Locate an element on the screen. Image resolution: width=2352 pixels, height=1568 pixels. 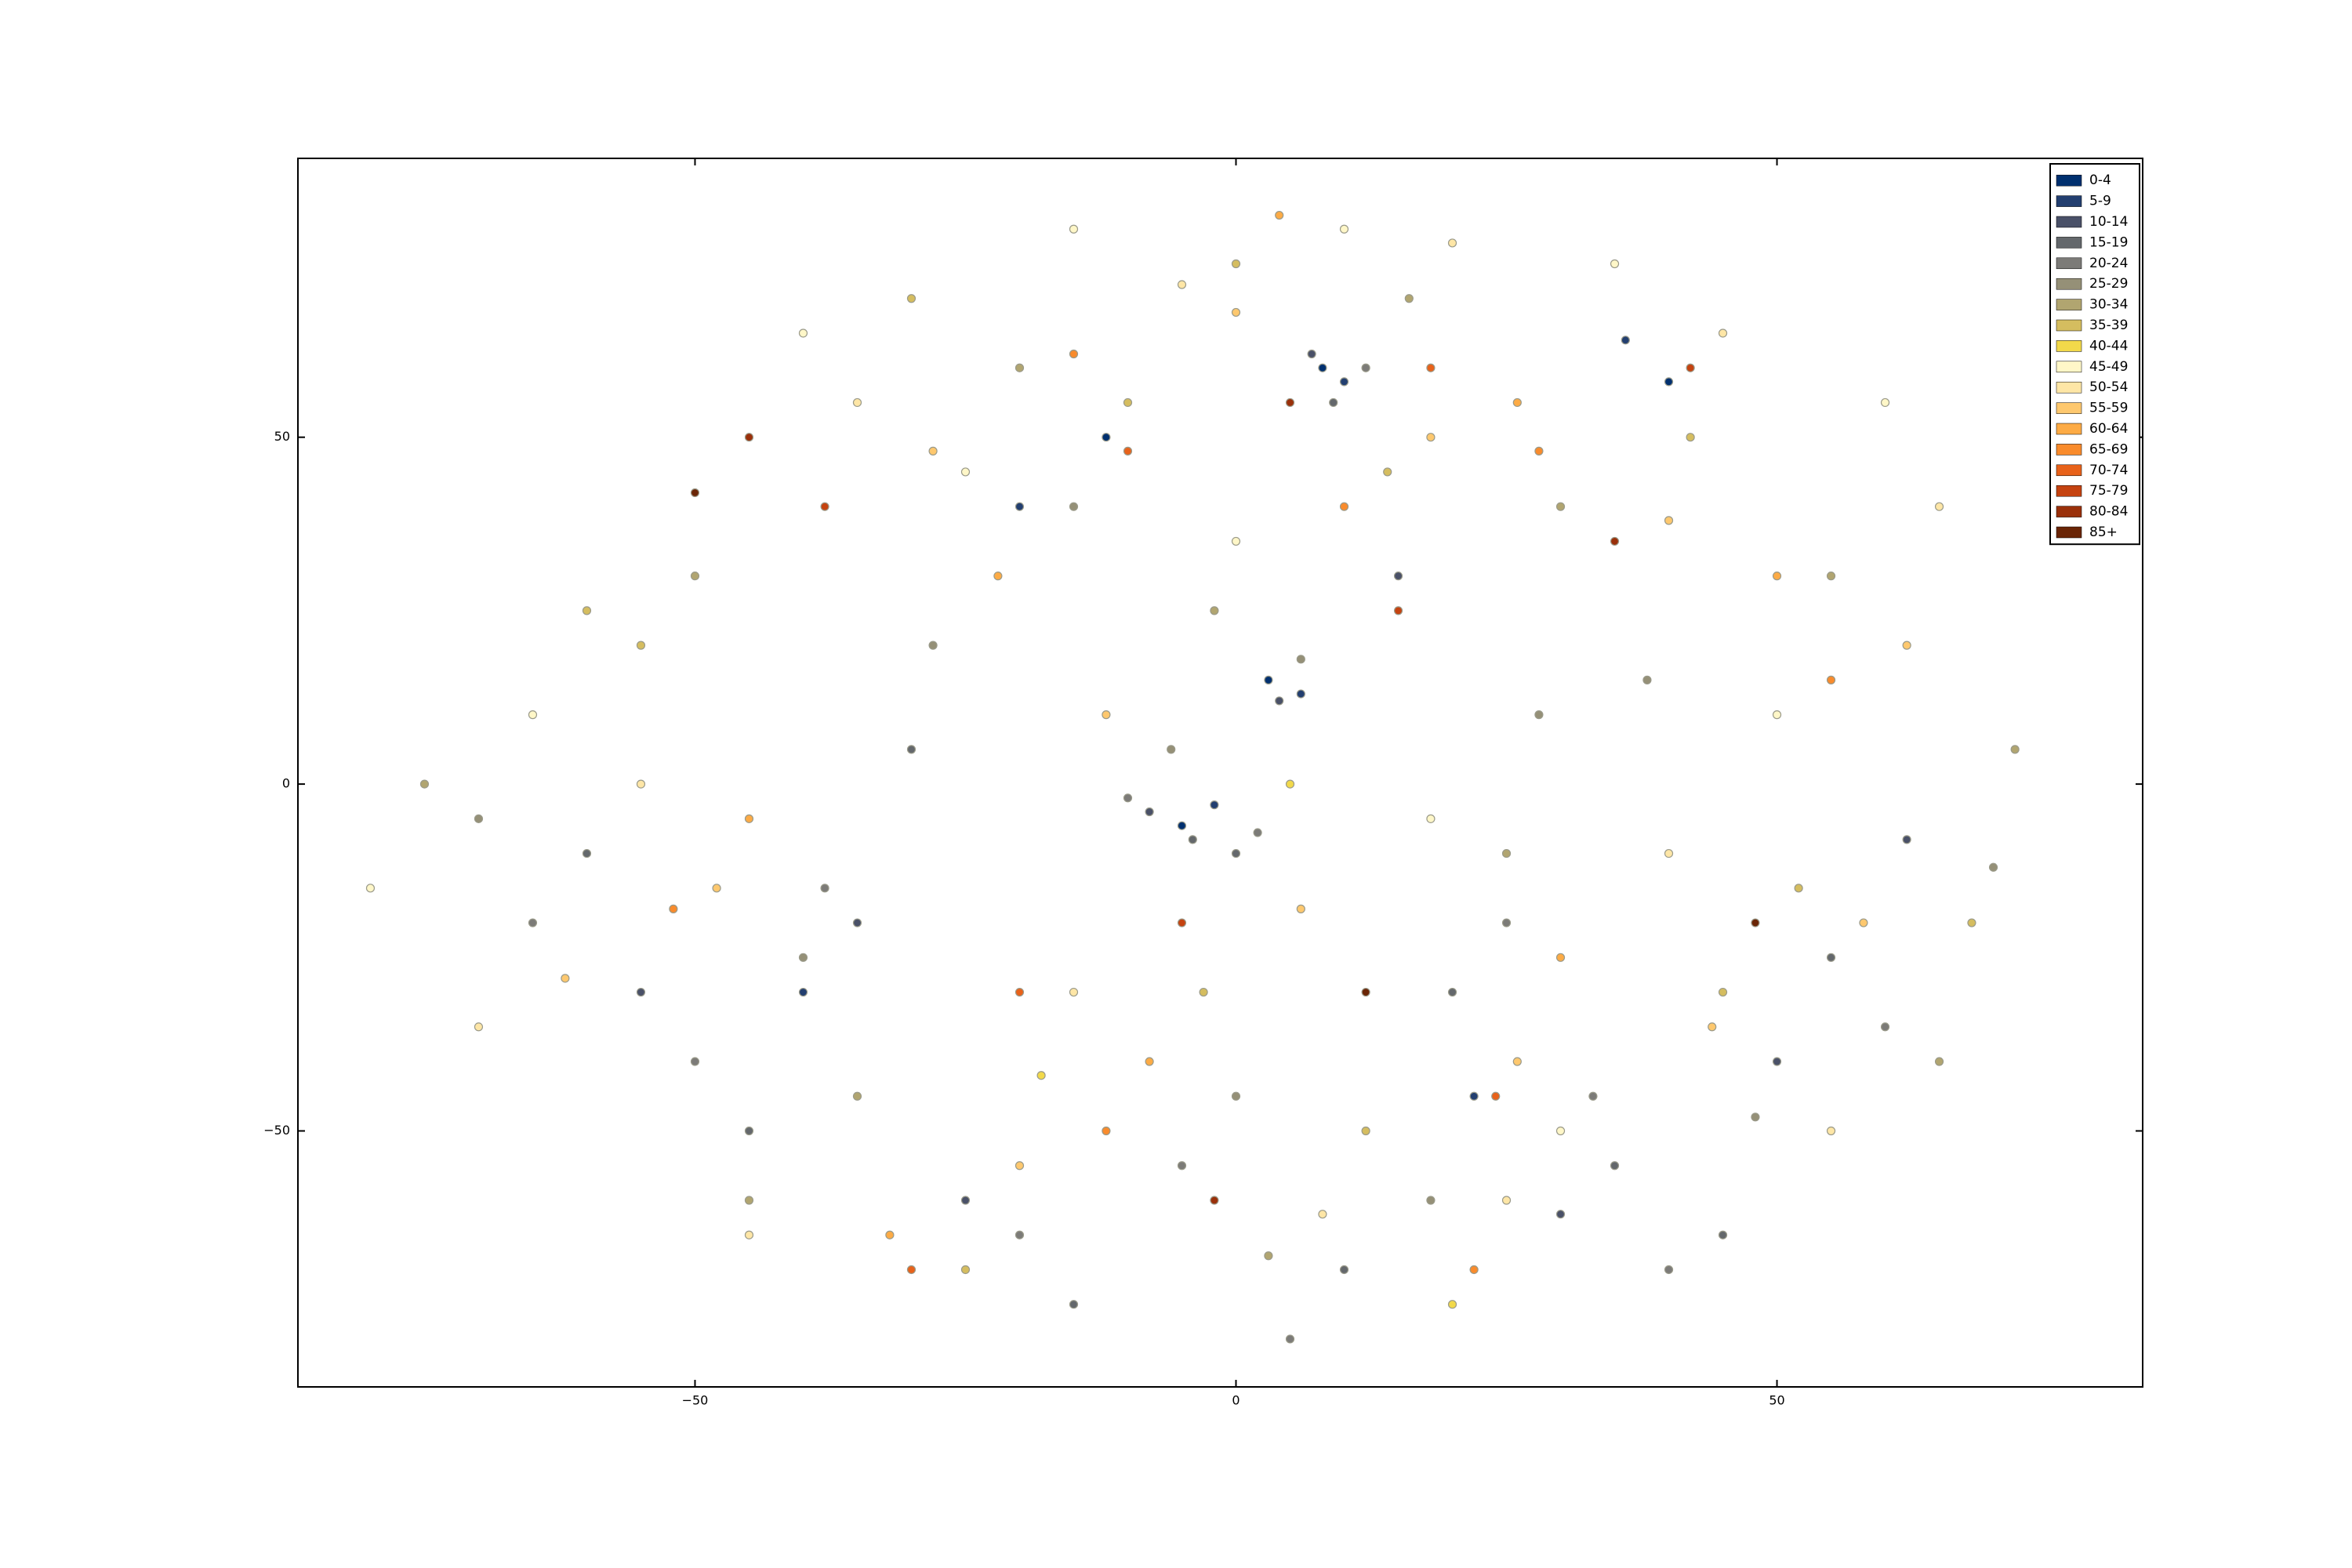
legend-label: 75-79 is located at coordinates (2108, 491).